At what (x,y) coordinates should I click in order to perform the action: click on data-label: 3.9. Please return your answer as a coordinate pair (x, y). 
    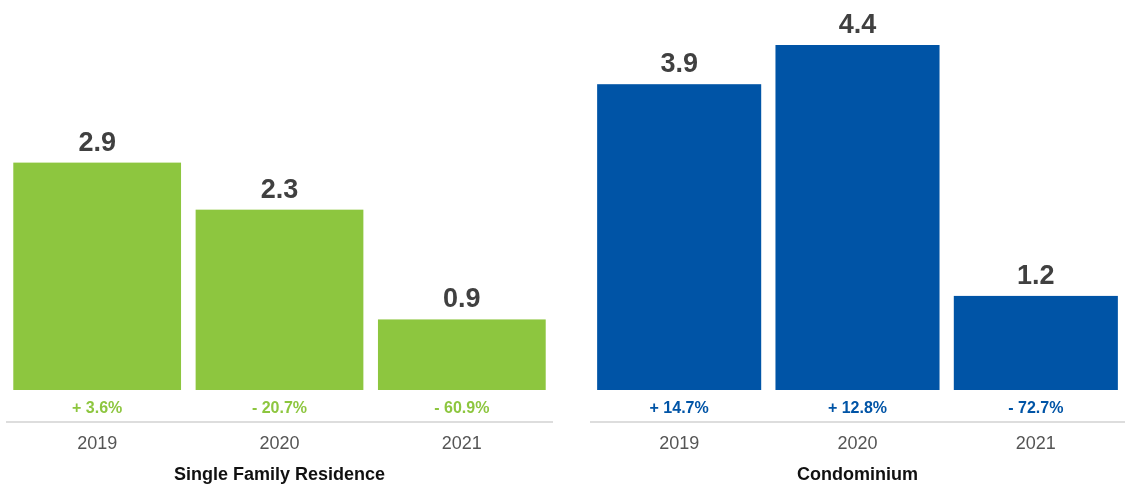
    Looking at the image, I should click on (679, 63).